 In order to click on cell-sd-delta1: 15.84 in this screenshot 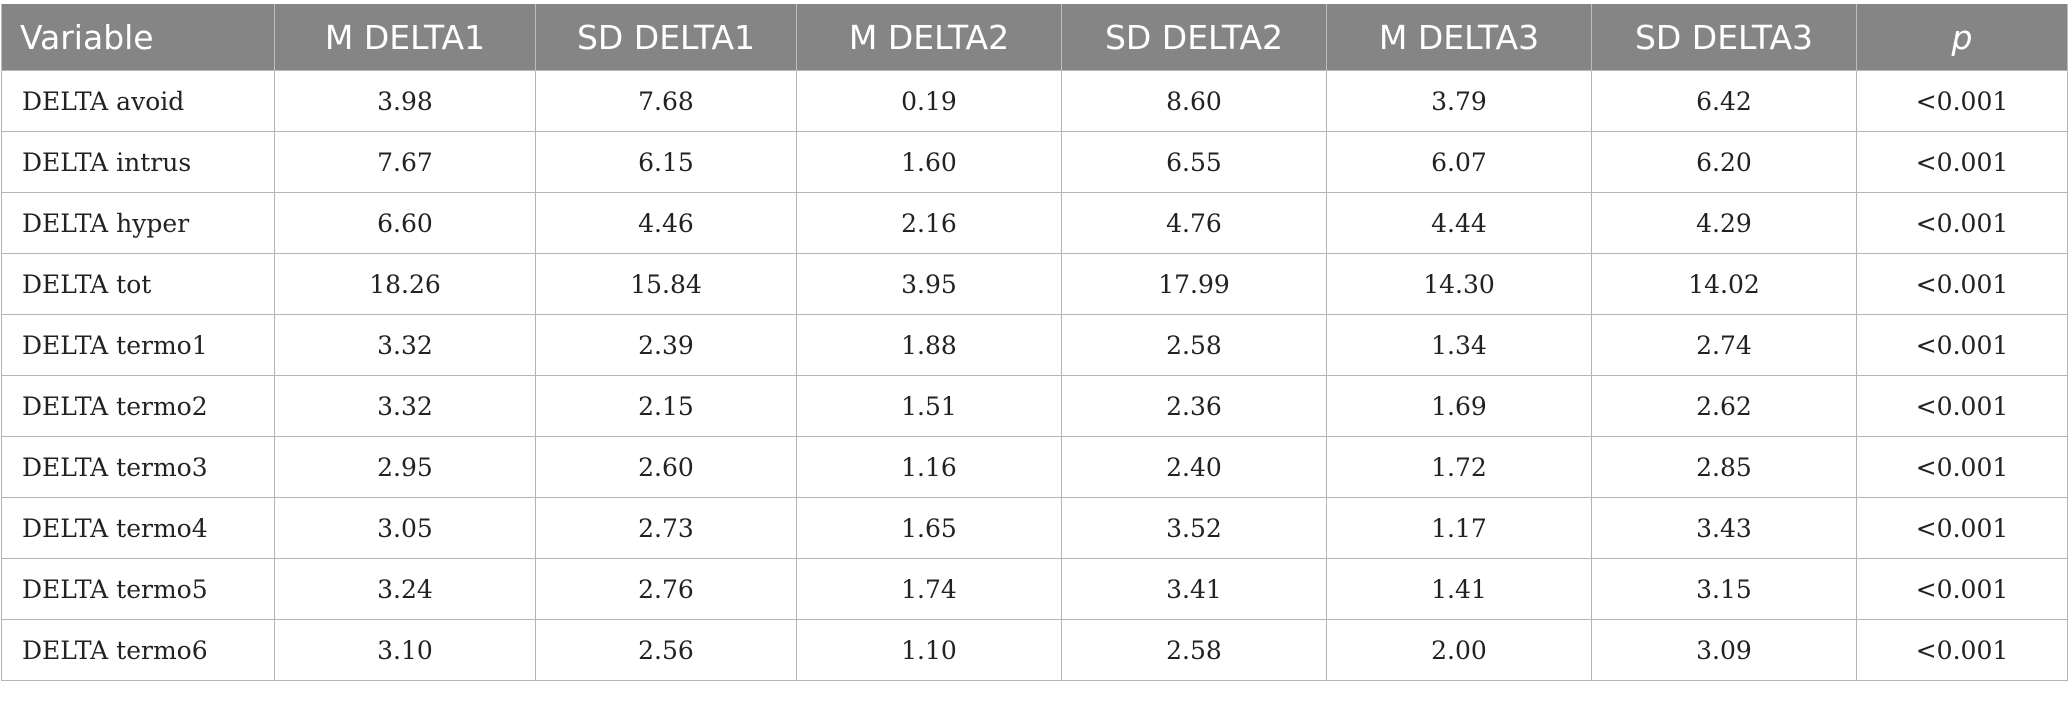, I will do `click(666, 284)`.